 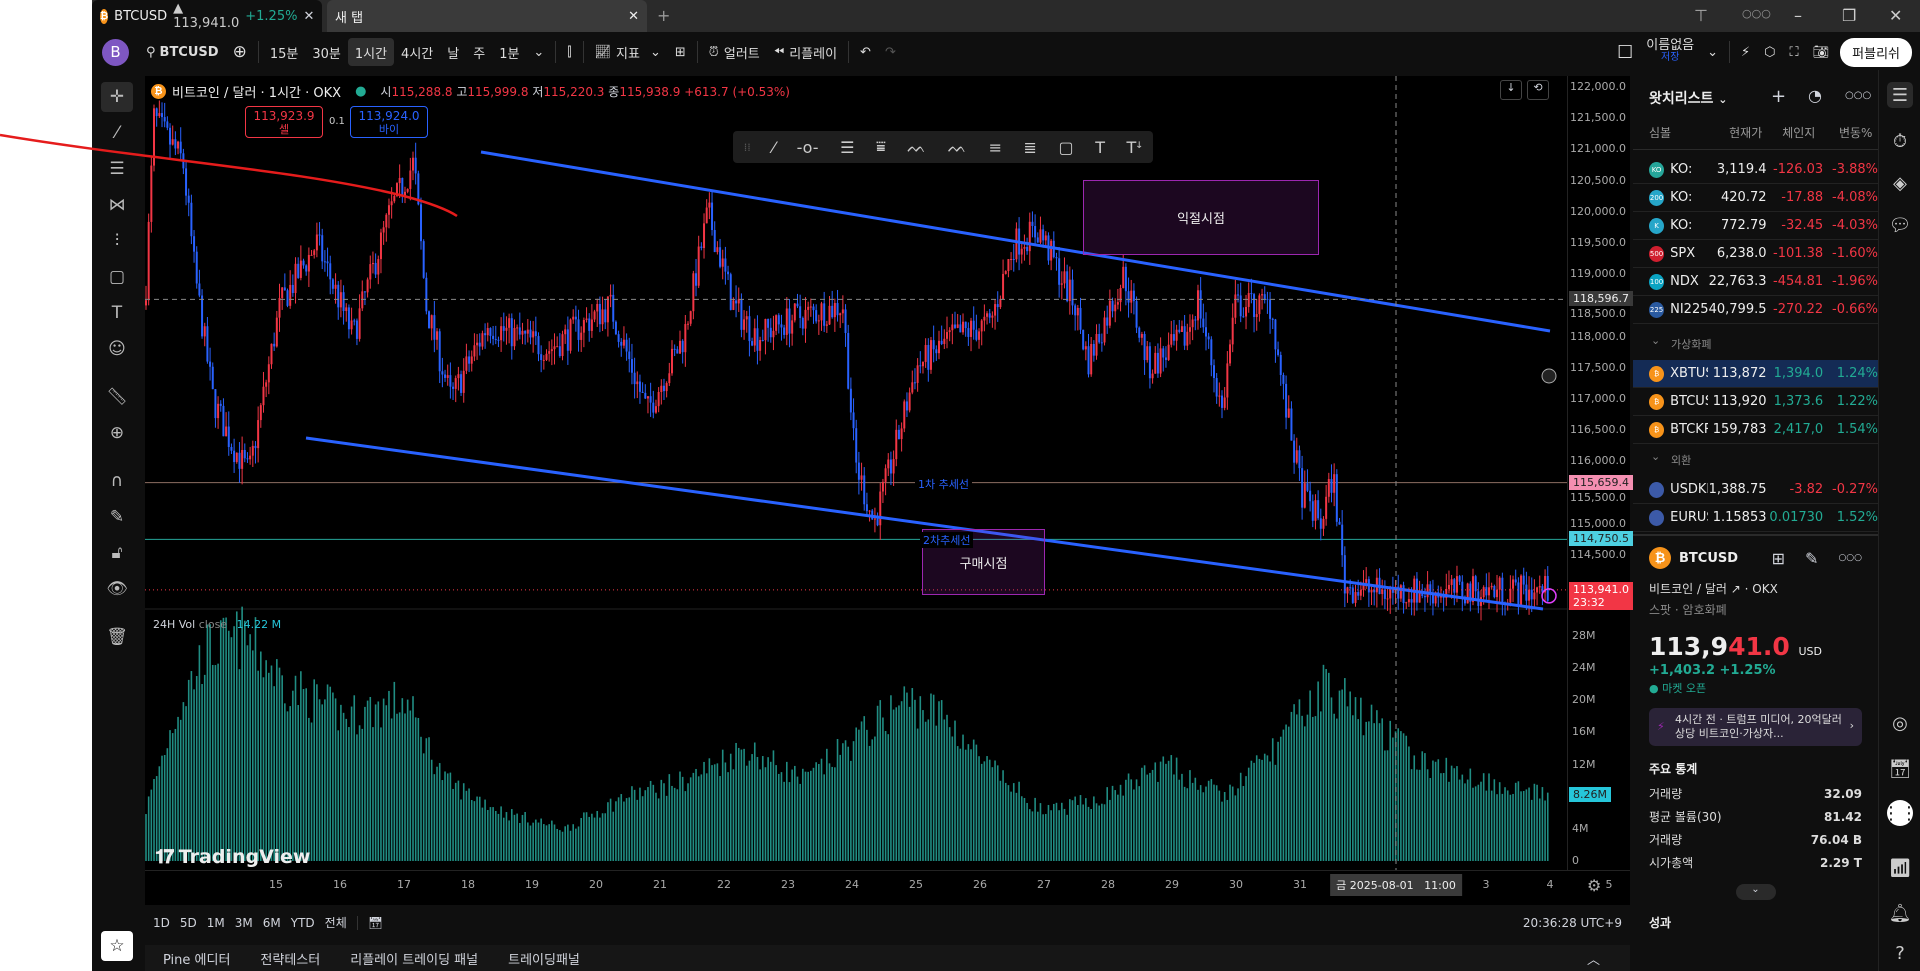 I want to click on watchlist-icon: ☰, so click(x=1900, y=95).